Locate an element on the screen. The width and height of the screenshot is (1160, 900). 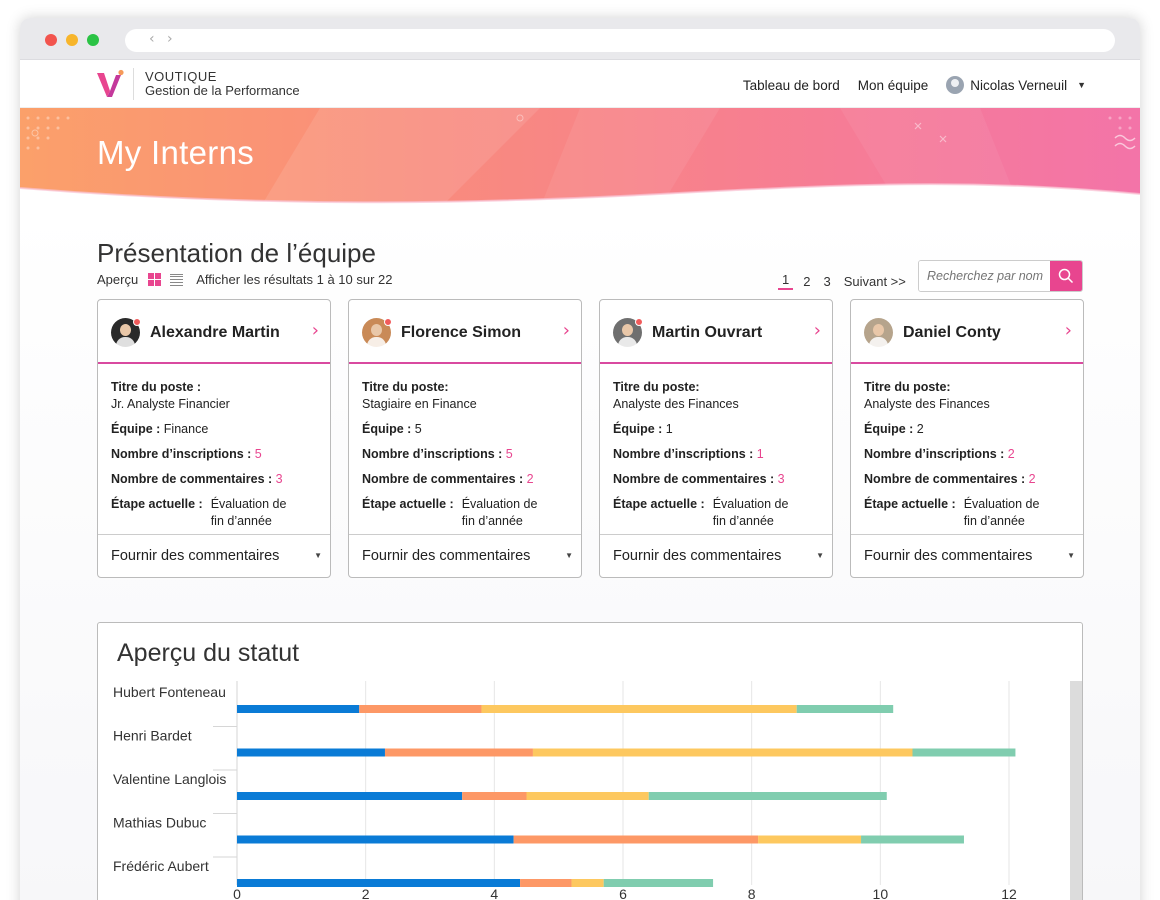
category-label: Henri Bardet is located at coordinates (152, 736).